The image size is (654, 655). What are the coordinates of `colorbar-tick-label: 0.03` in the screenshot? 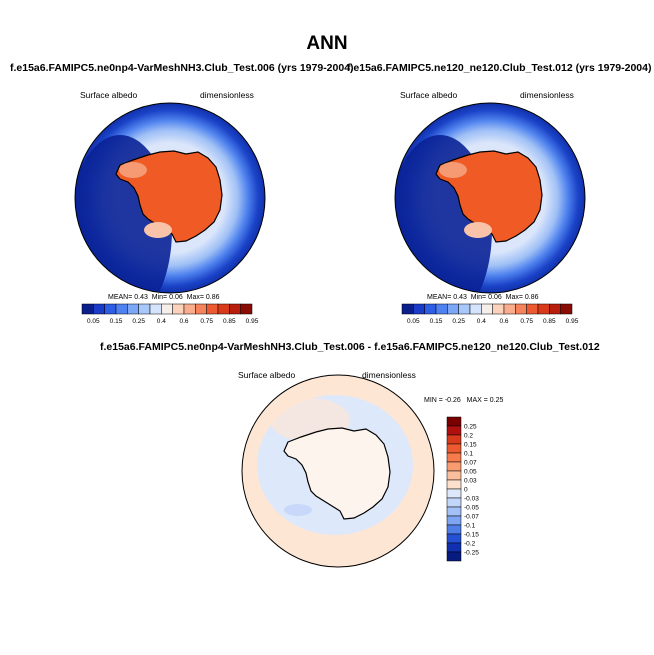 It's located at (470, 481).